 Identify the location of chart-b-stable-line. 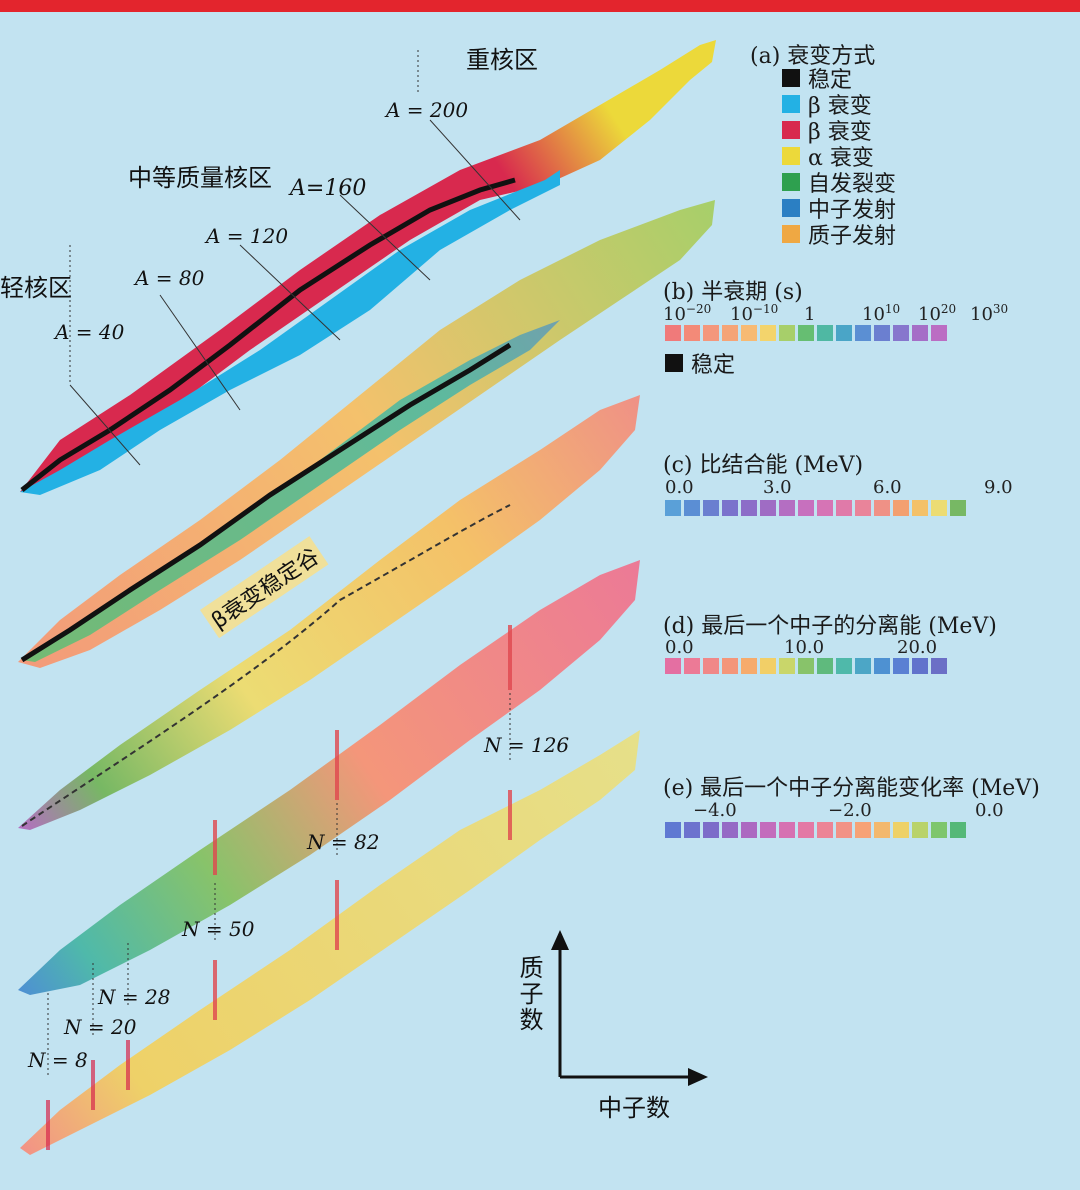
(266, 502).